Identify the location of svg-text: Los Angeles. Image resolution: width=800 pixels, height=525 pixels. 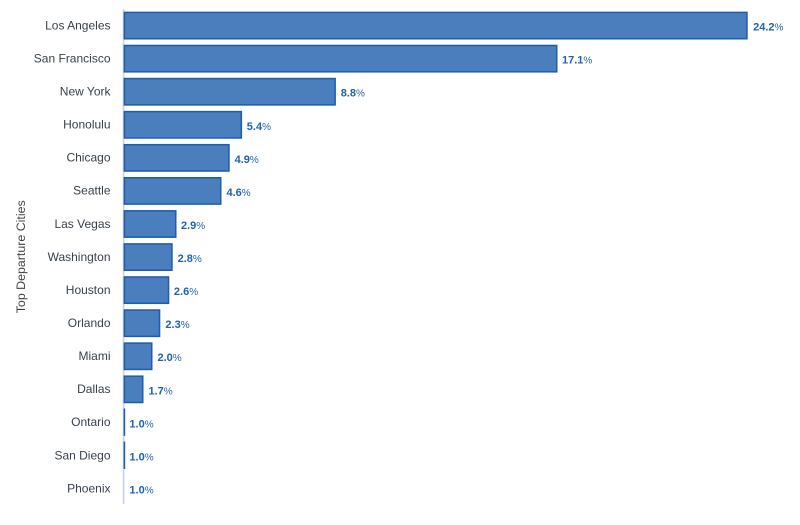
(77, 25).